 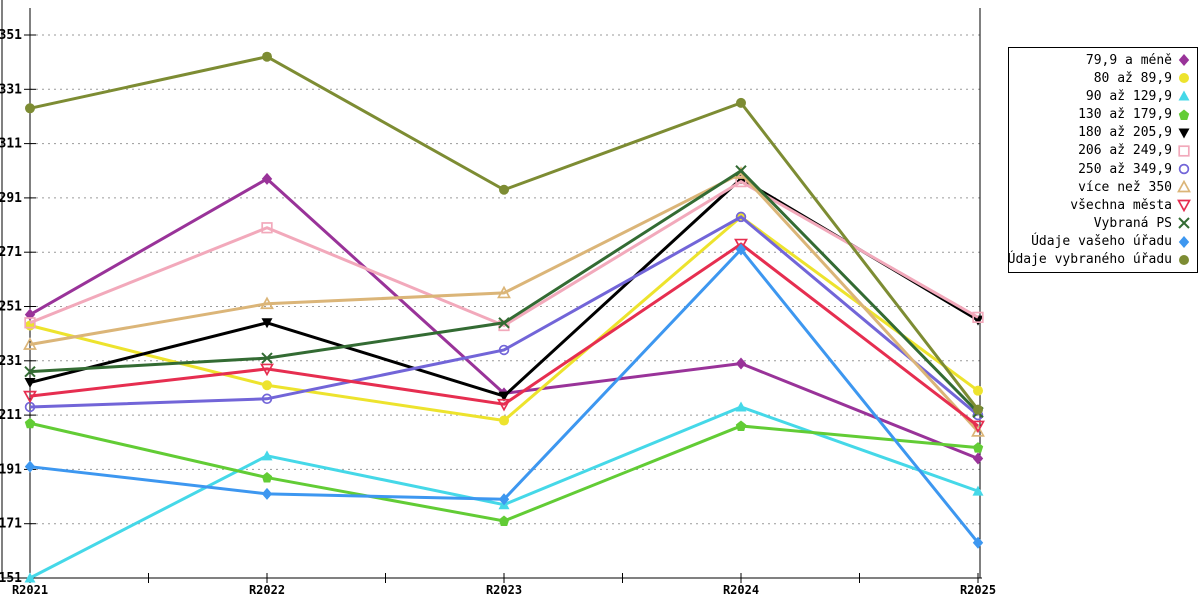 What do you see at coordinates (1125, 151) in the screenshot?
I see `legend-label: 206 až 249,9` at bounding box center [1125, 151].